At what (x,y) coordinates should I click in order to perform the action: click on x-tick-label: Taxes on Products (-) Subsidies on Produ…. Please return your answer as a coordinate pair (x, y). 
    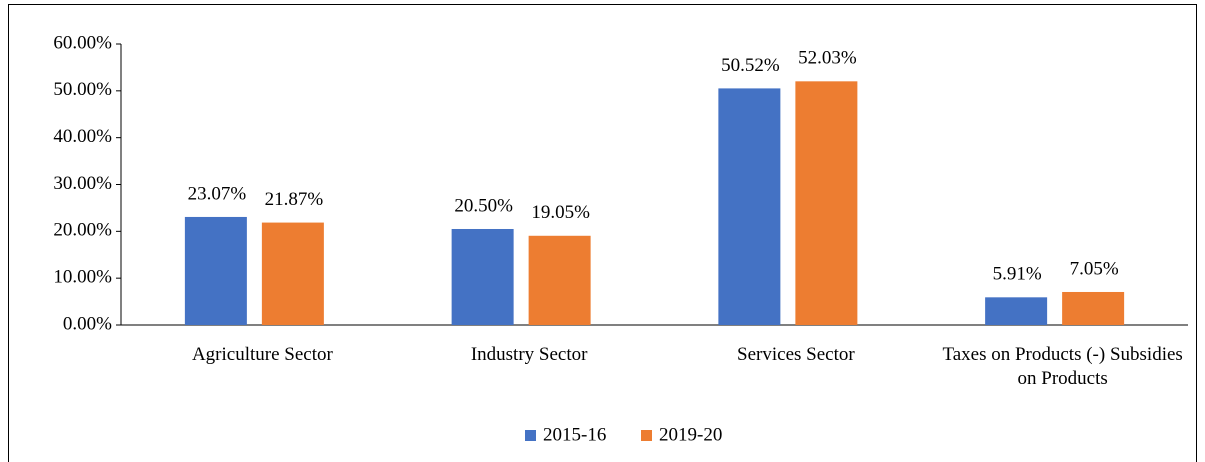
    Looking at the image, I should click on (1062, 366).